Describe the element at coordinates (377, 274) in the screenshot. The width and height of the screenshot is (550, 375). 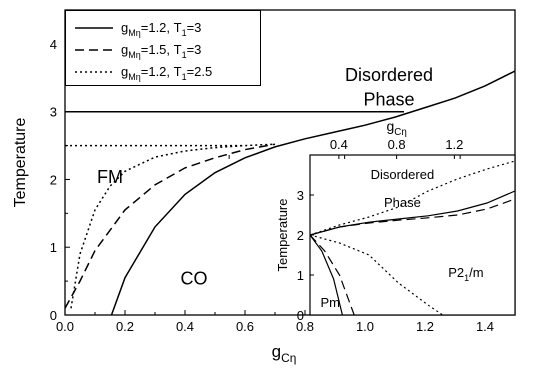
I see `inset-series-dotted-boundary` at that location.